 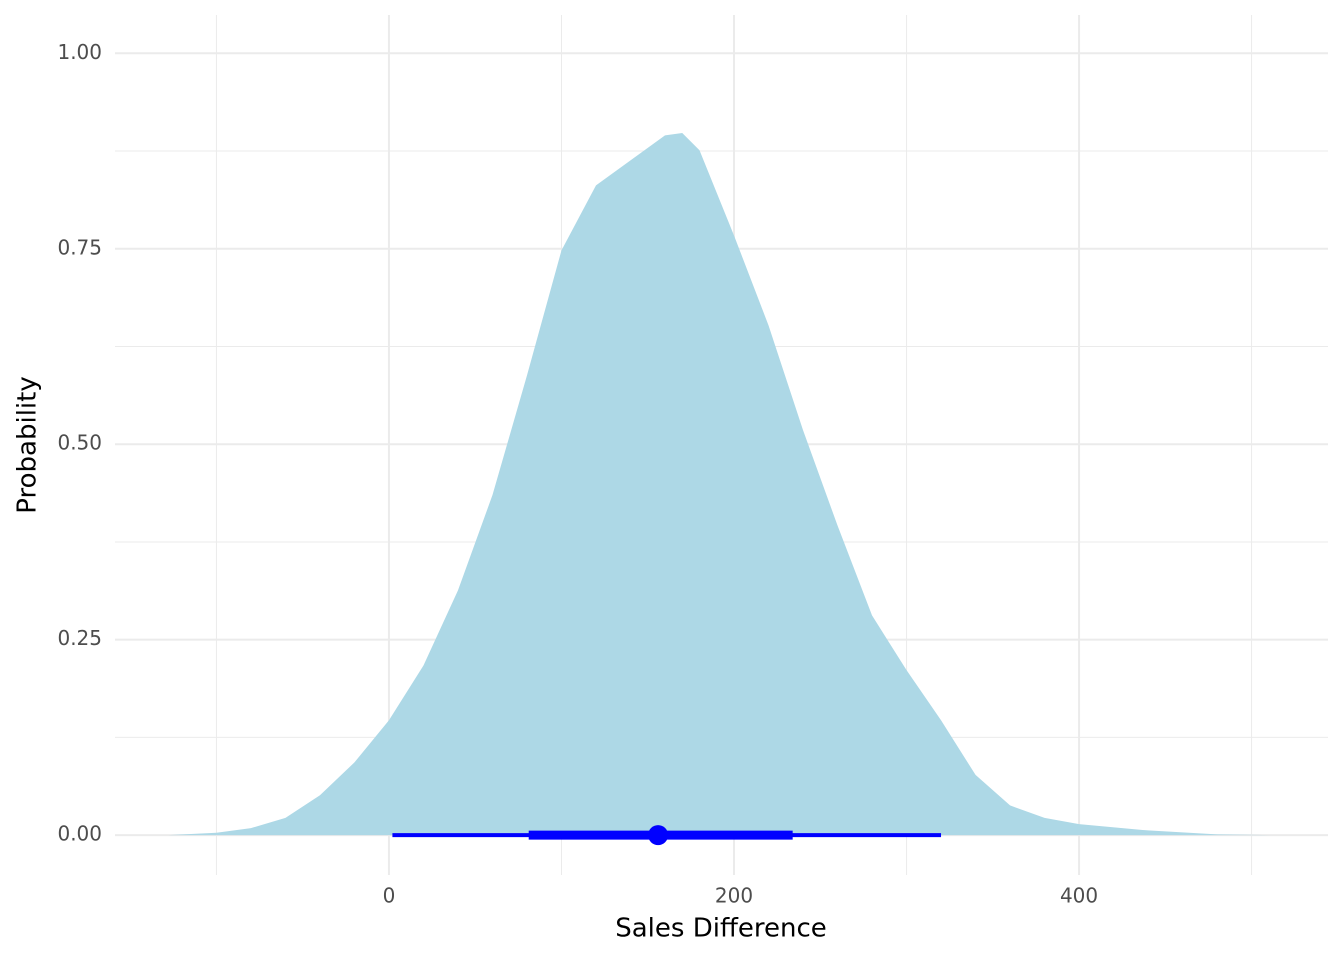 What do you see at coordinates (721, 929) in the screenshot?
I see `x-axis-title: Sales Difference` at bounding box center [721, 929].